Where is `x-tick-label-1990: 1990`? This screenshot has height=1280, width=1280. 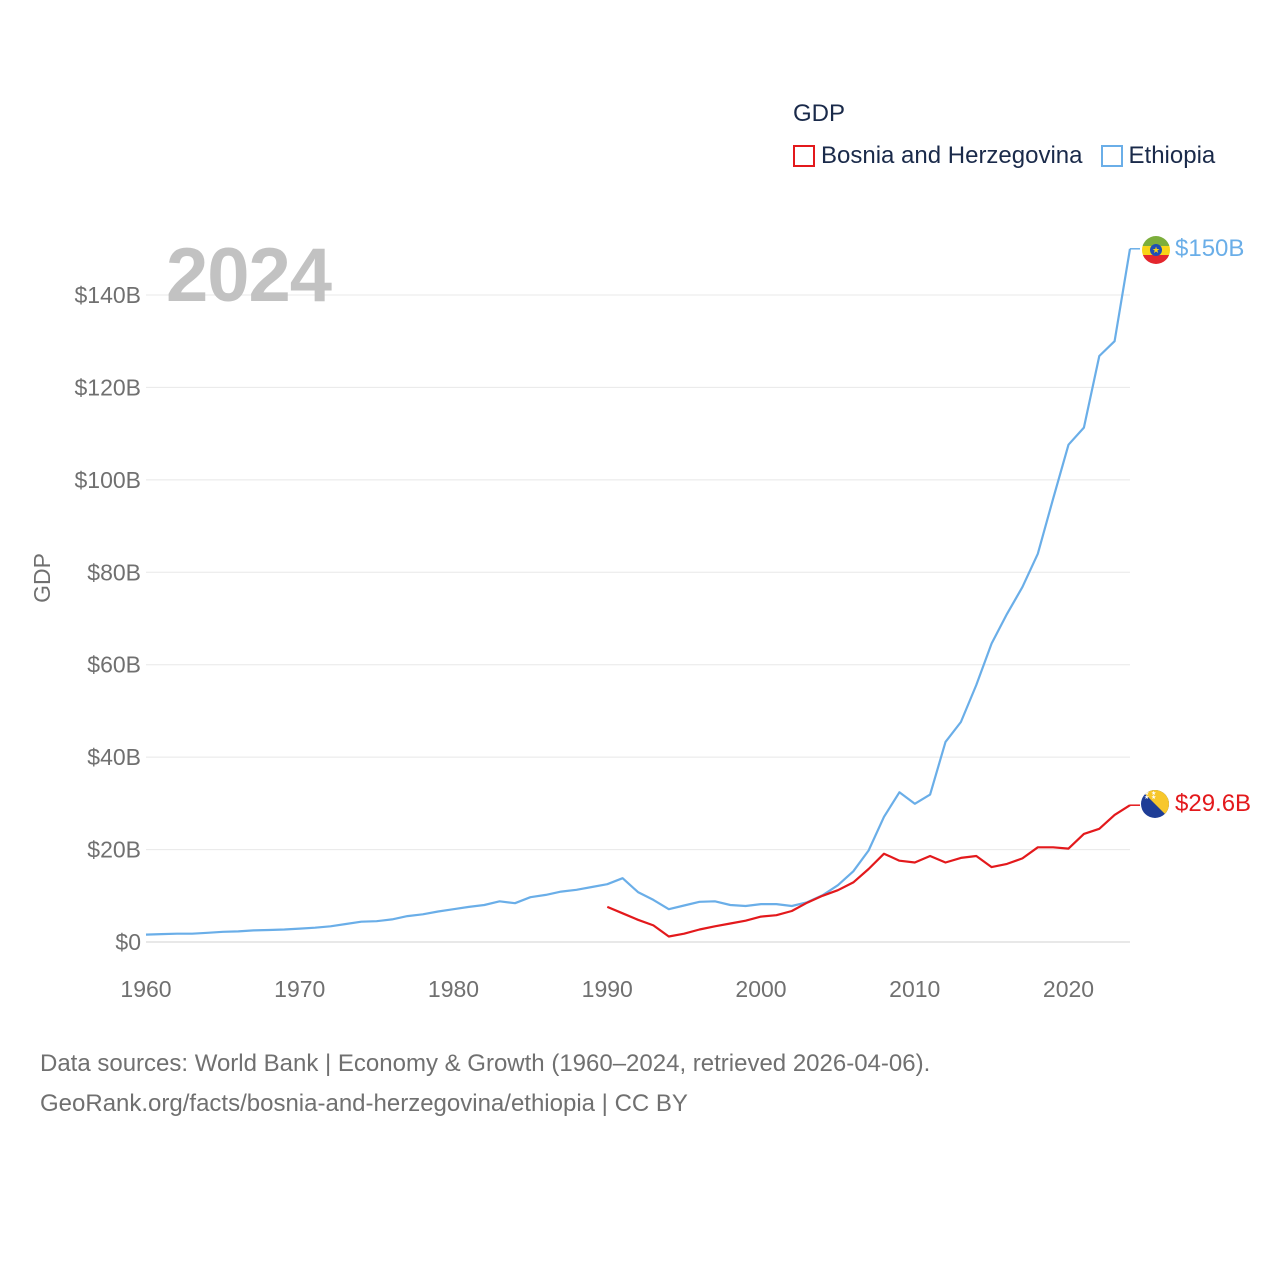
x-tick-label-1990: 1990 is located at coordinates (607, 989).